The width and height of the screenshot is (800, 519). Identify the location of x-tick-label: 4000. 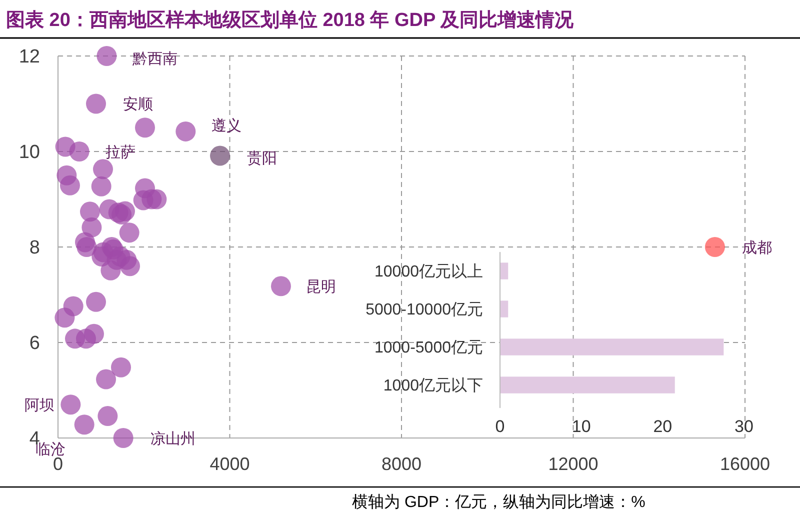
(230, 464).